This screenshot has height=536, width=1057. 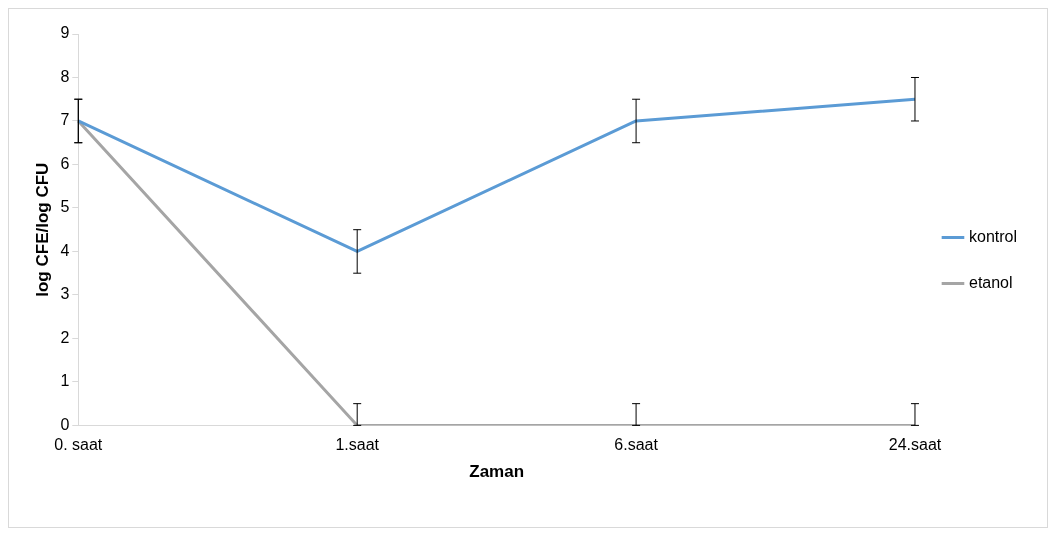 What do you see at coordinates (65, 337) in the screenshot?
I see `y-tick-label: 2` at bounding box center [65, 337].